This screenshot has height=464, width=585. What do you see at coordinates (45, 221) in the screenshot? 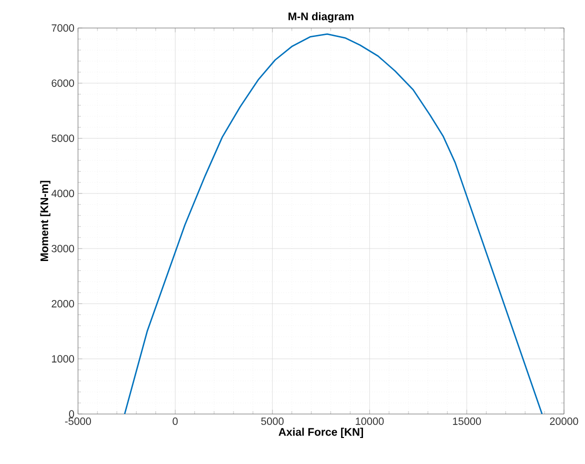
I see `y-axis-title: Moment [KN-m]` at bounding box center [45, 221].